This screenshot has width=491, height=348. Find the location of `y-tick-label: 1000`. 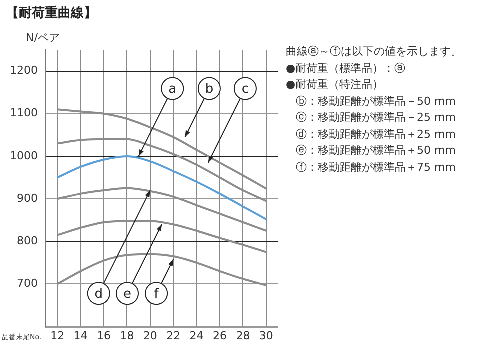

y-tick-label: 1000 is located at coordinates (24, 155).